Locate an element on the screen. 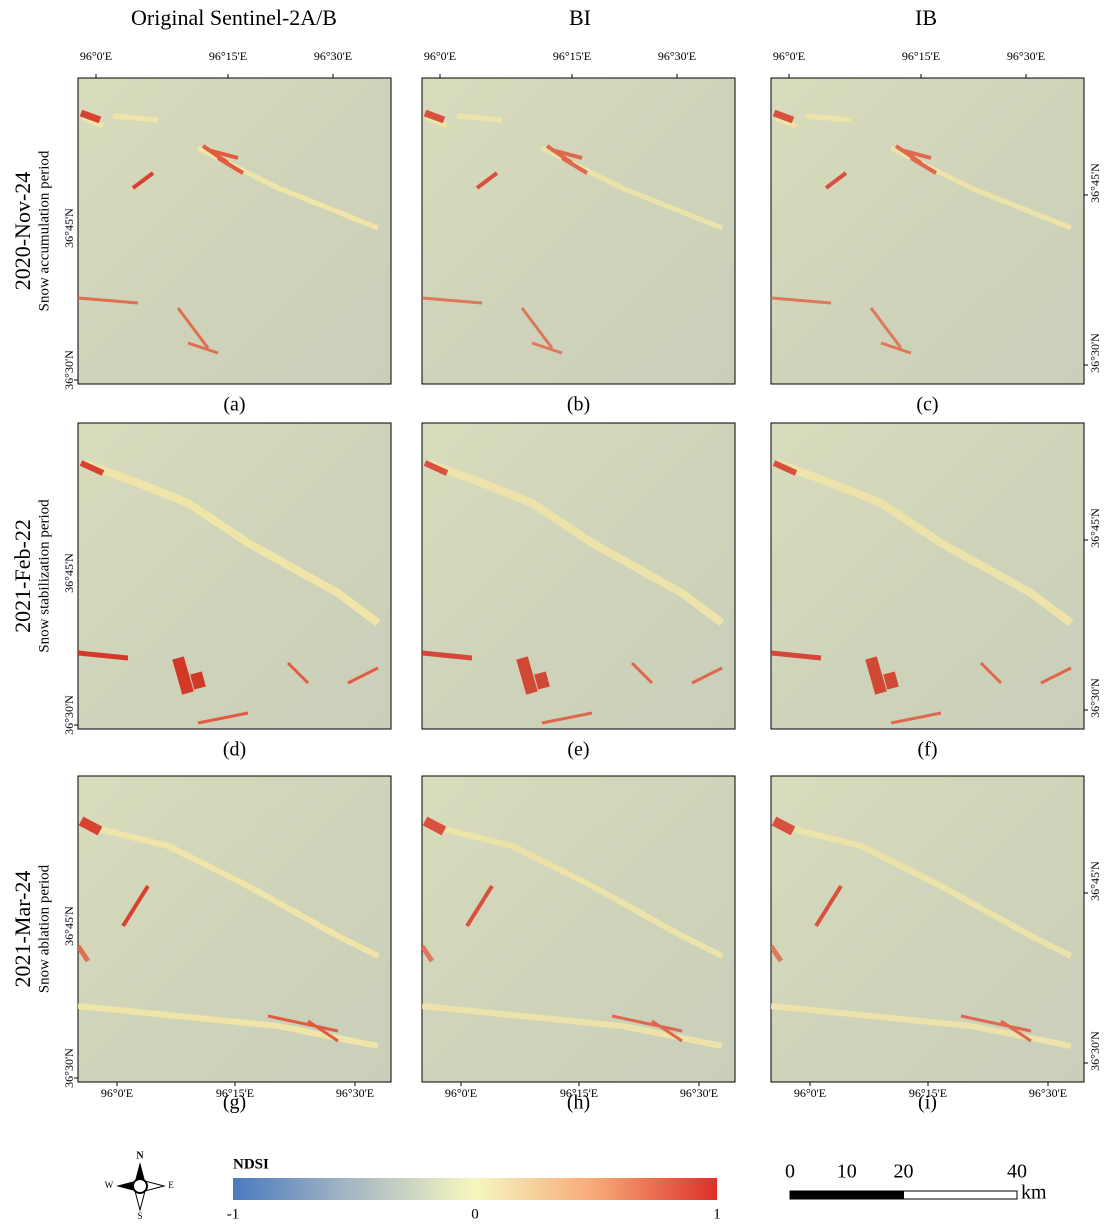 The width and height of the screenshot is (1106, 1224). column-title: BI is located at coordinates (580, 17).